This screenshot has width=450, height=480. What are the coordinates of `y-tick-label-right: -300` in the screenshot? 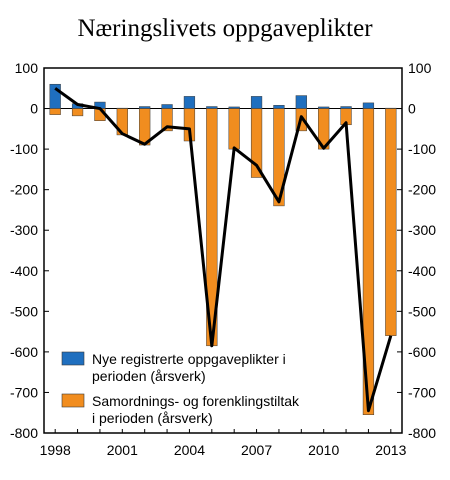 It's located at (422, 230).